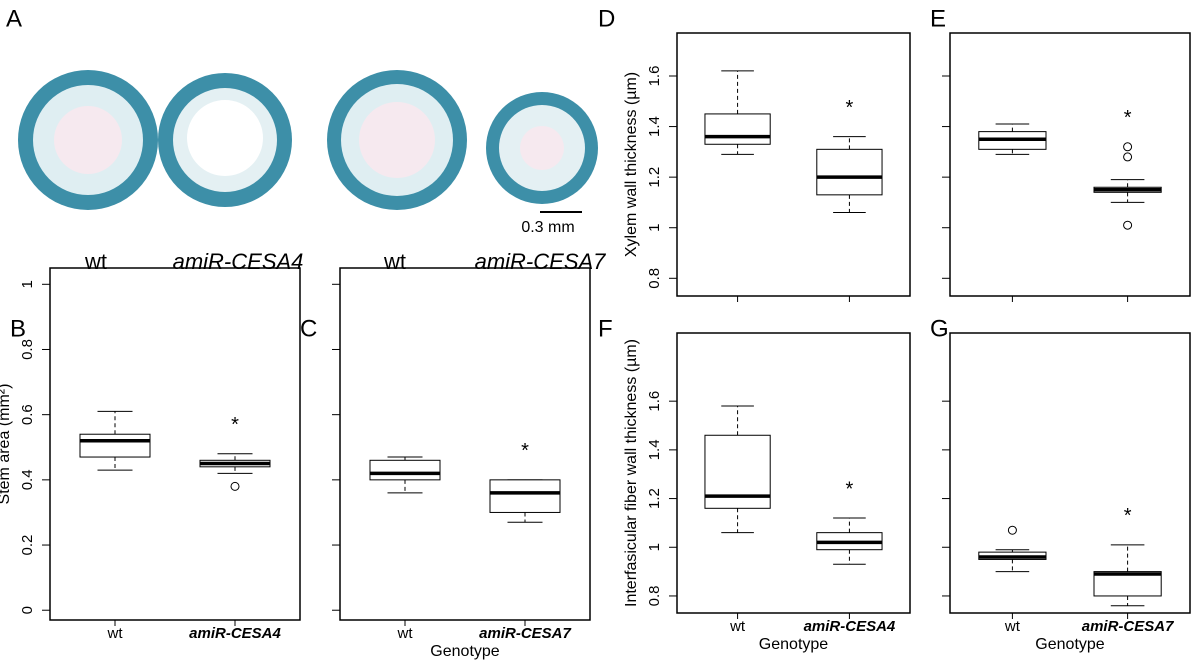  What do you see at coordinates (308, 141) in the screenshot?
I see `stem-sections` at bounding box center [308, 141].